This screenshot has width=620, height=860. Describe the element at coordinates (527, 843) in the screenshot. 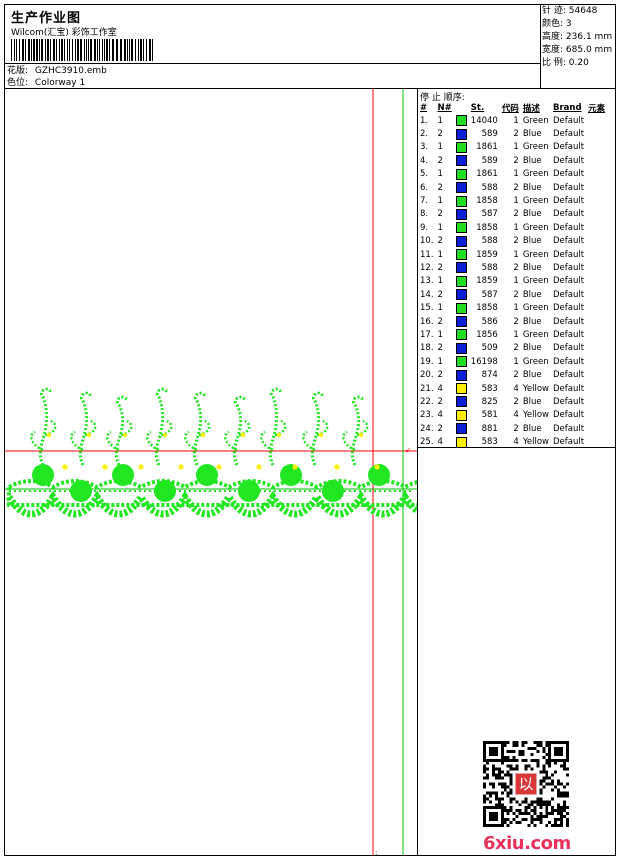

I see `site-logo: 6xiu.com` at that location.